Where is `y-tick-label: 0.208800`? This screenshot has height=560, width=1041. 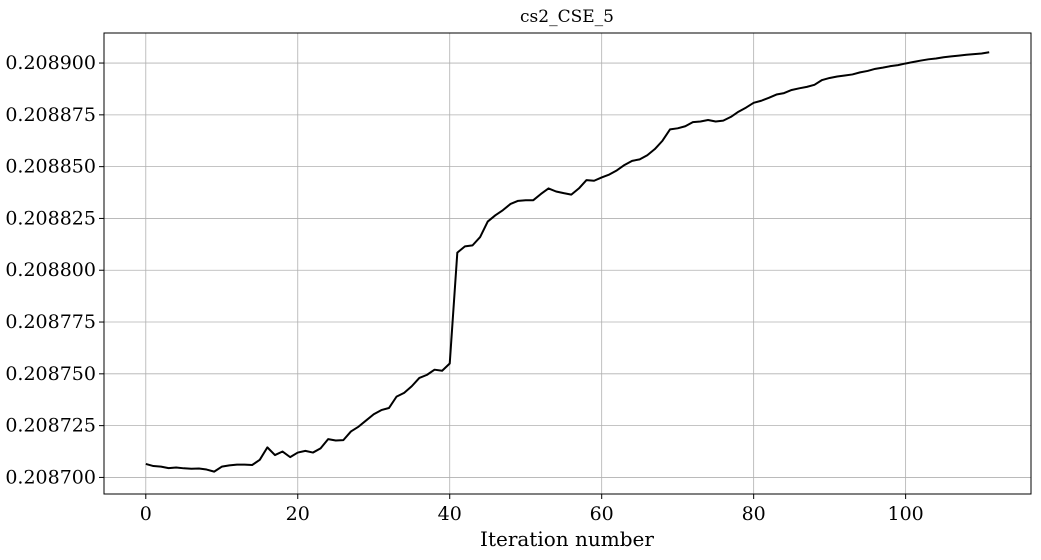 y-tick-label: 0.208800 is located at coordinates (50, 270).